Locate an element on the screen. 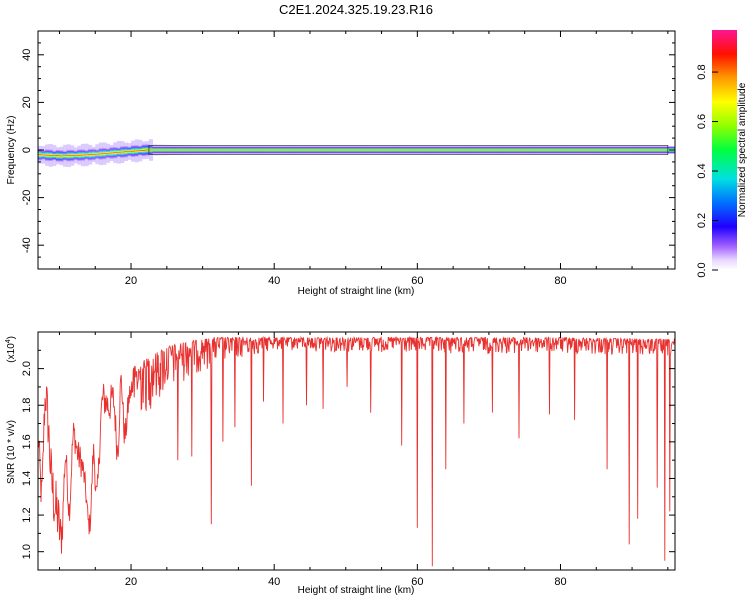 This screenshot has width=750, height=600. spectral-band-outline is located at coordinates (408, 150).